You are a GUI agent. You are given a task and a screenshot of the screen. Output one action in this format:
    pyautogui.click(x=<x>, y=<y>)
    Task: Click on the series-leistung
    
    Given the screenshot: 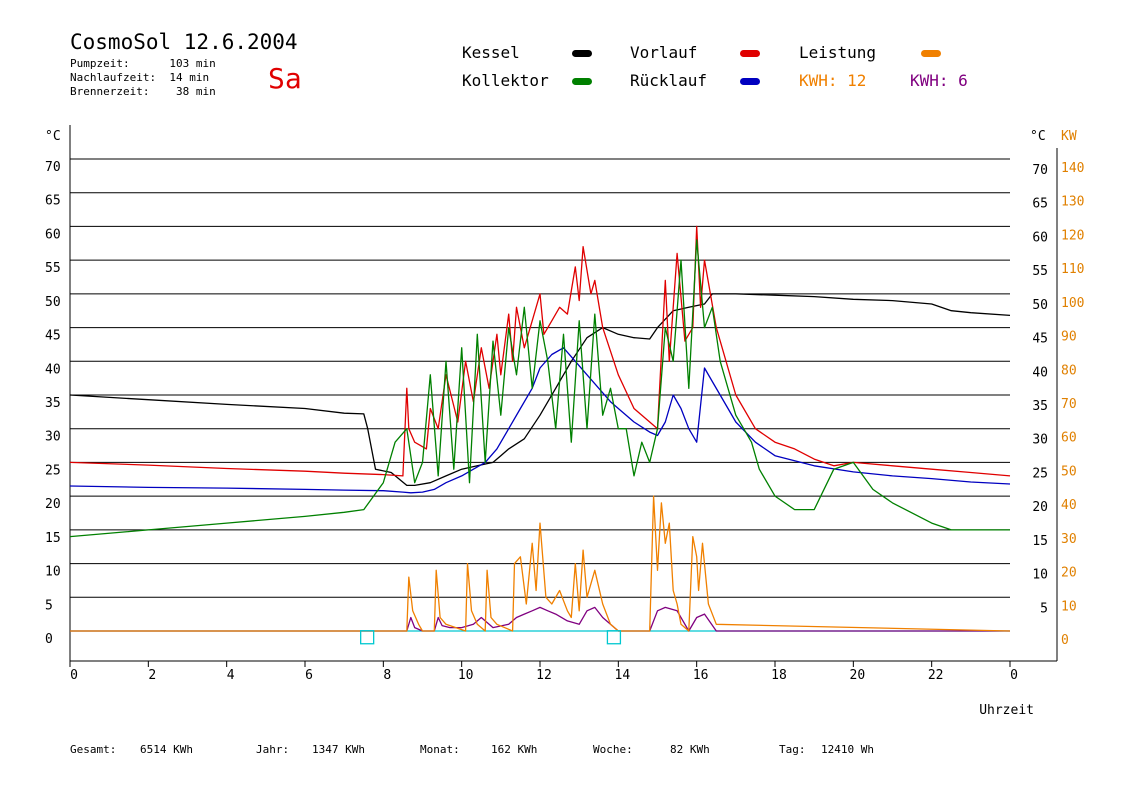 What is the action you would take?
    pyautogui.click(x=540, y=563)
    